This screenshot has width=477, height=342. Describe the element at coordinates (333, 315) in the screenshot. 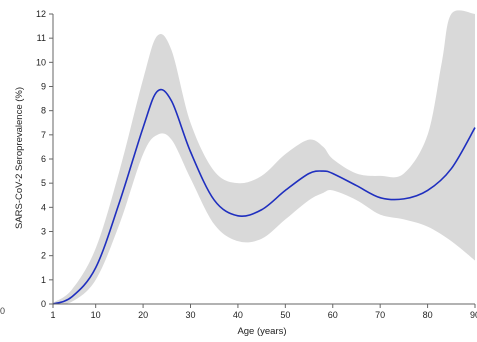

I see `x-tick-label: 60` at that location.